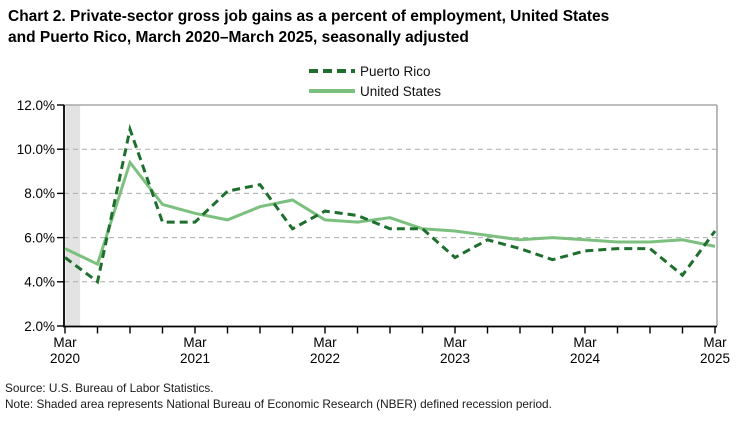  Describe the element at coordinates (73, 215) in the screenshot. I see `recession-band` at that location.